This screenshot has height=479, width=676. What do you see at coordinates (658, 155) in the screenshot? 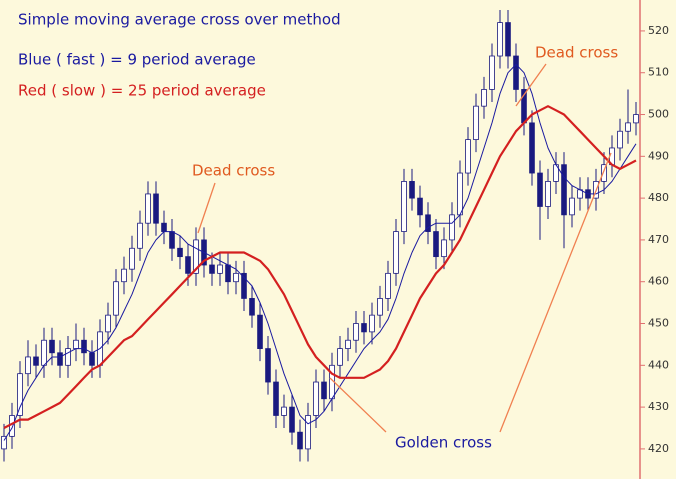
I see `y-tick-label: 490` at bounding box center [658, 155].